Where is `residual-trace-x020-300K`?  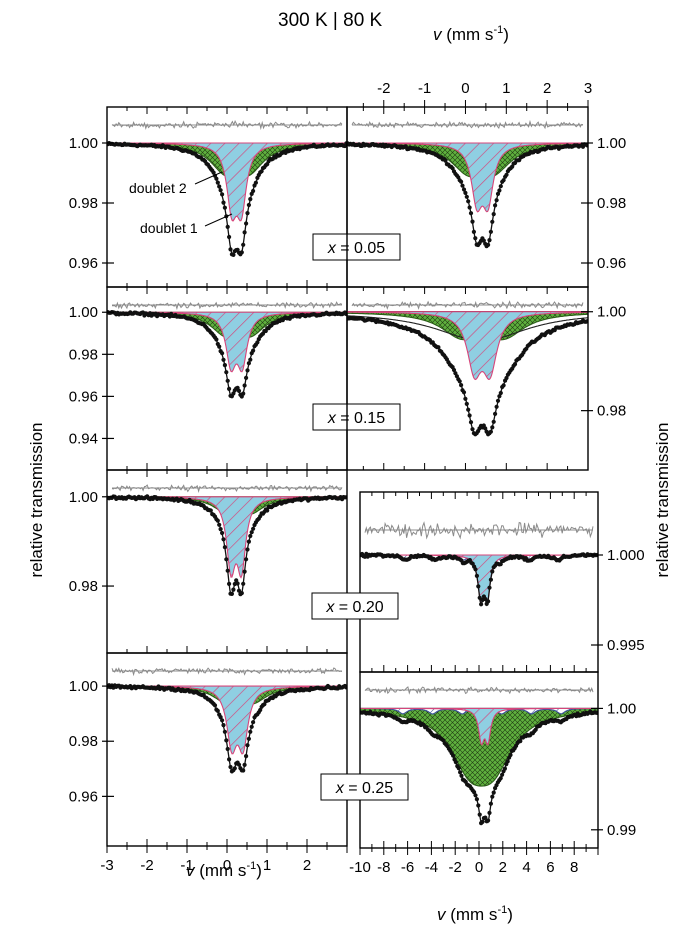
residual-trace-x020-300K is located at coordinates (227, 488).